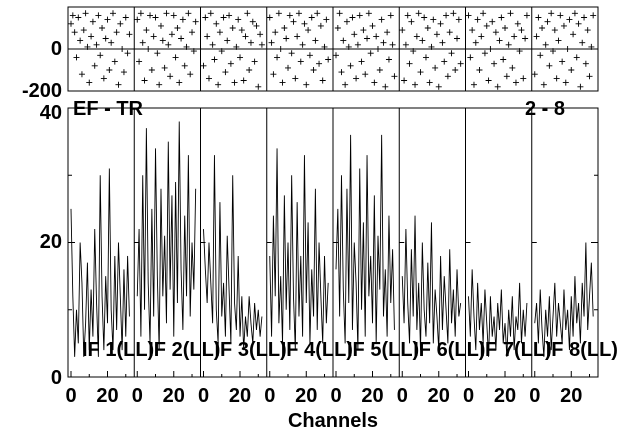 This screenshot has width=636, height=431. What do you see at coordinates (516, 350) in the screenshot?
I see `panel-label-if-7: IF 7(LL)` at bounding box center [516, 350].